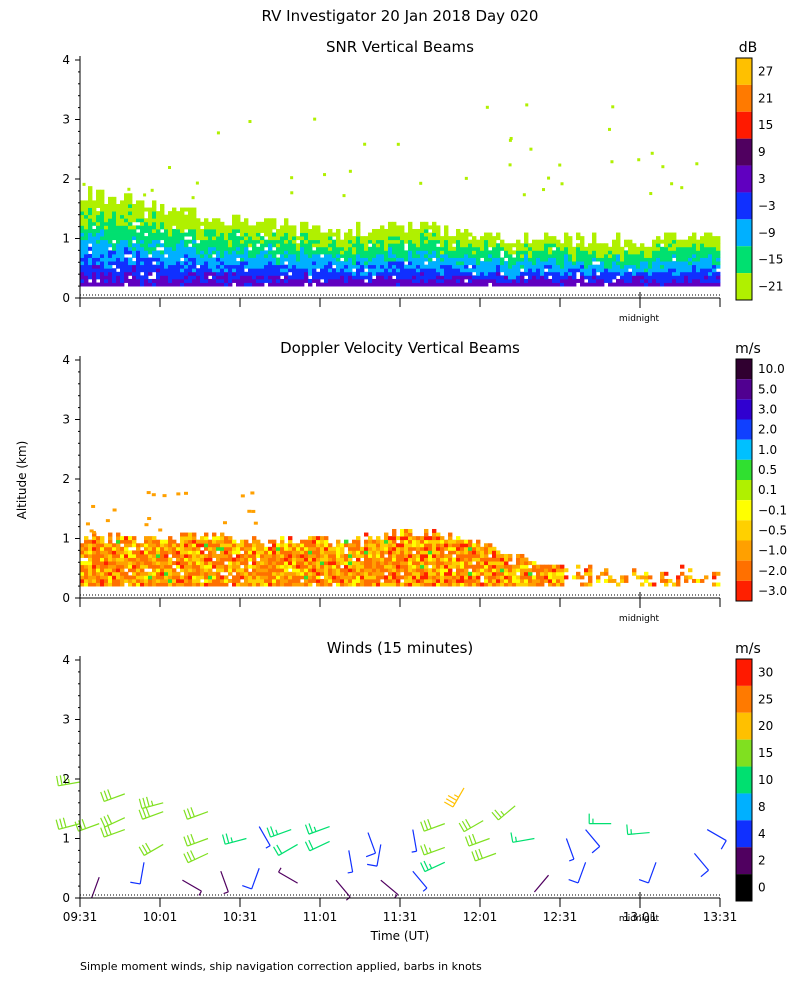  Describe the element at coordinates (473, 826) in the screenshot. I see `barb-staff` at that location.